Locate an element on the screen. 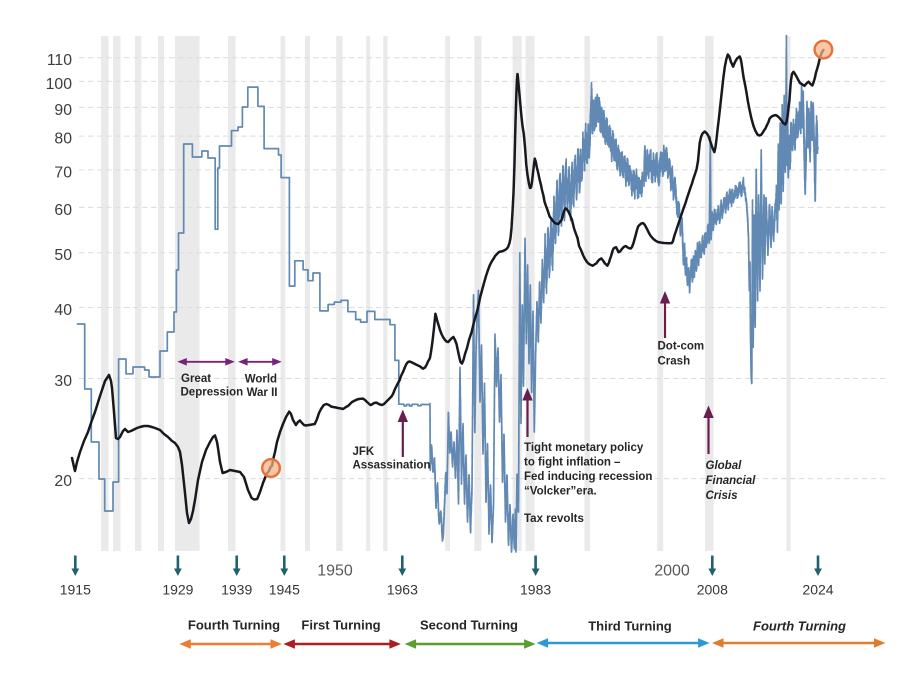  svg-text: 100 is located at coordinates (59, 84).